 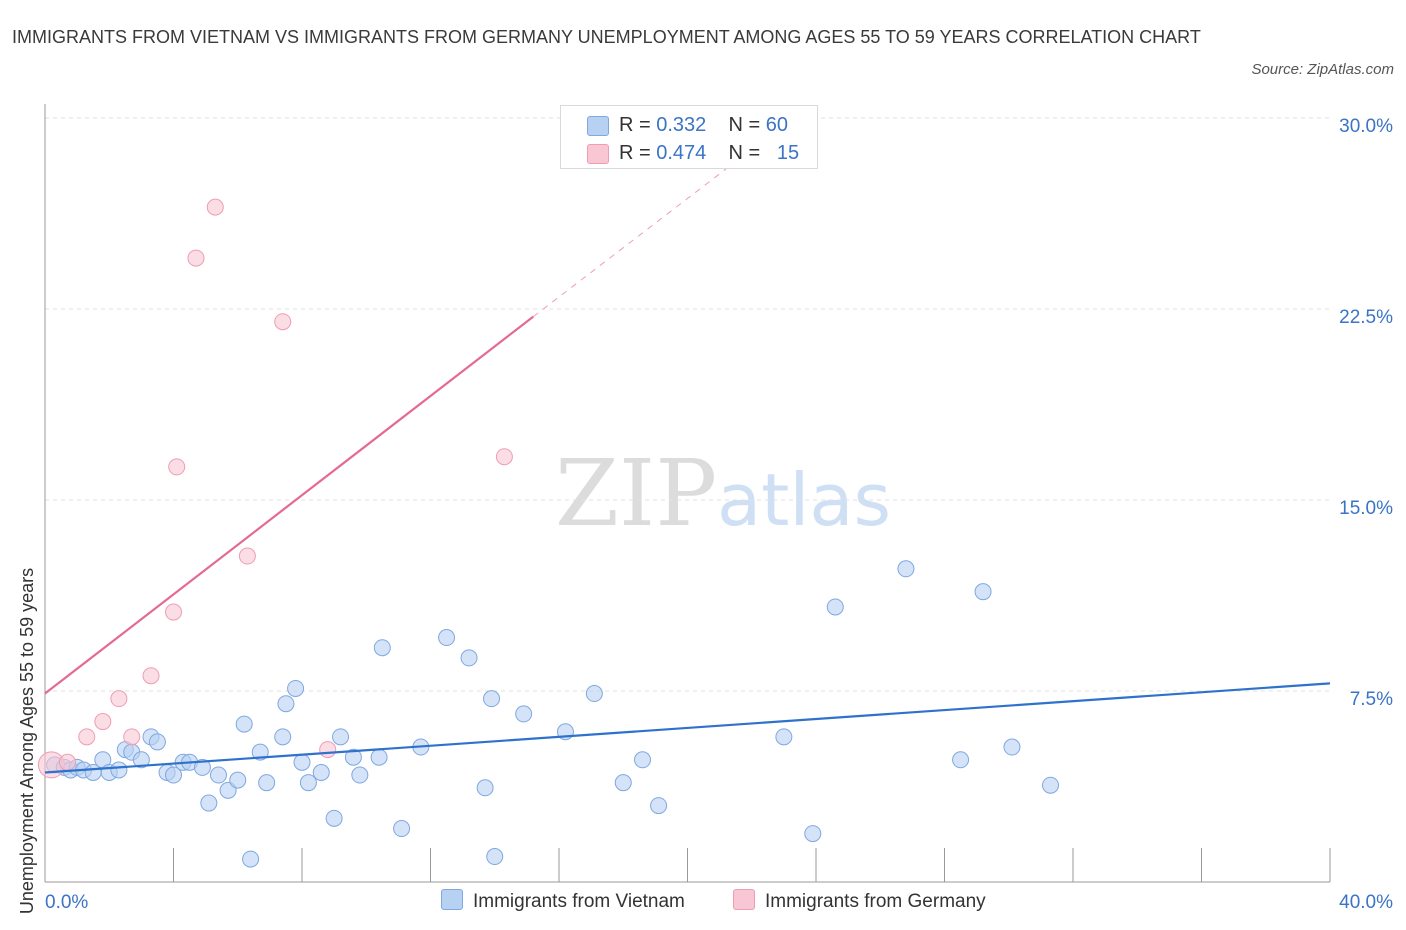 What do you see at coordinates (1366, 508) in the screenshot?
I see `y-tick-label: 15.0%` at bounding box center [1366, 508].